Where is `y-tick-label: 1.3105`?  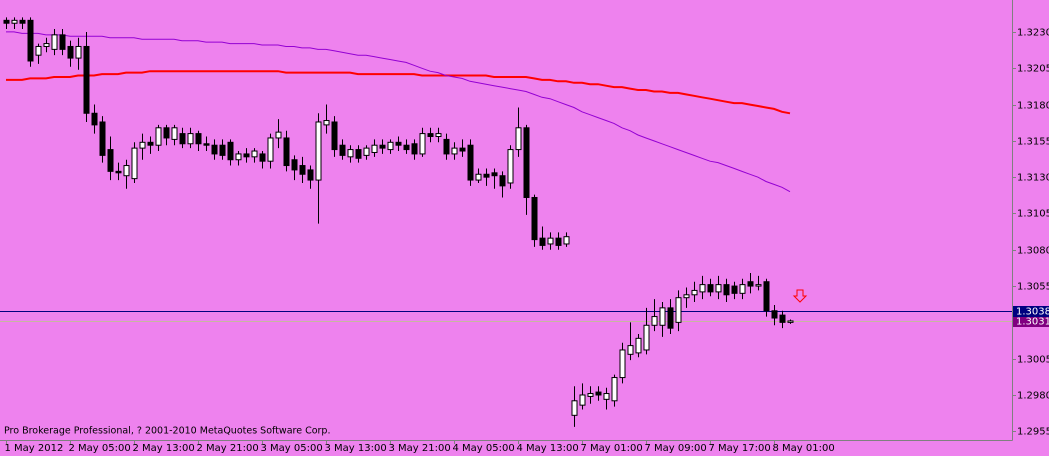
y-tick-label: 1.3105 is located at coordinates (1033, 214).